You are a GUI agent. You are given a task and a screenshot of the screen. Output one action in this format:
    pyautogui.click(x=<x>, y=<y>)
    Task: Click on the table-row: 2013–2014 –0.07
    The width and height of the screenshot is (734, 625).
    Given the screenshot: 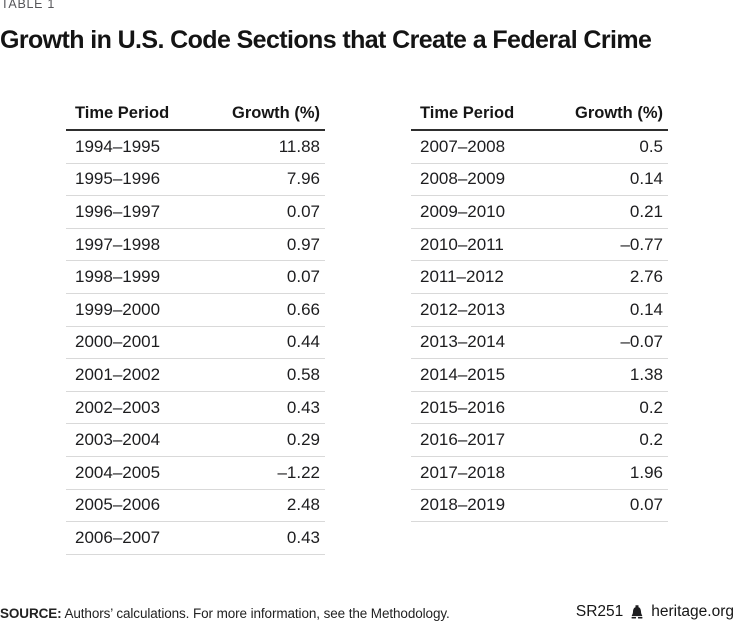 What is the action you would take?
    pyautogui.click(x=539, y=343)
    